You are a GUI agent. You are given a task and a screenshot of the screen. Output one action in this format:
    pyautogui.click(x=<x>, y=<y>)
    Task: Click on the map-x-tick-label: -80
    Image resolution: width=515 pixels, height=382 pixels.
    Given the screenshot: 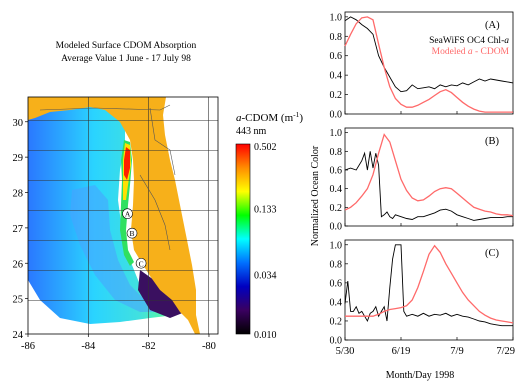 What is the action you would take?
    pyautogui.click(x=209, y=346)
    